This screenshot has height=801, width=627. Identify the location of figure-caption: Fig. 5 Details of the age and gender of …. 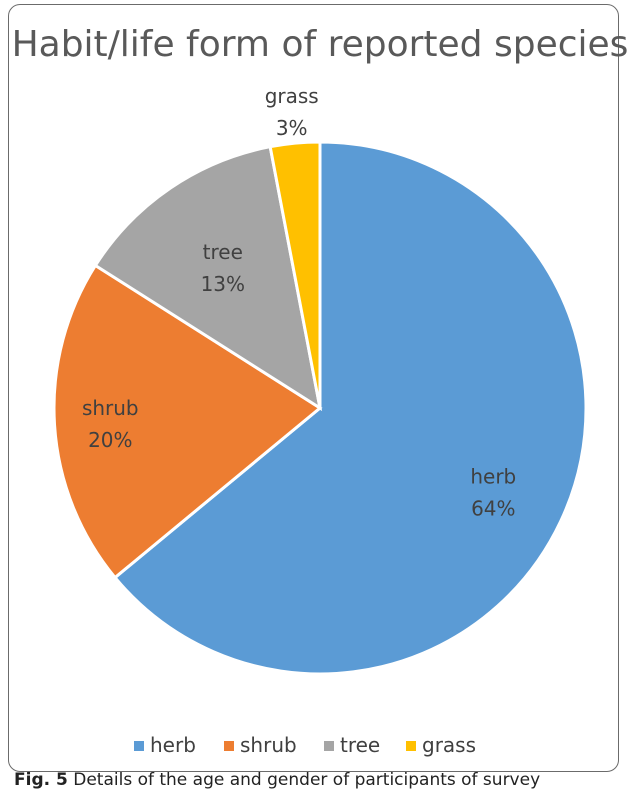
(314, 780).